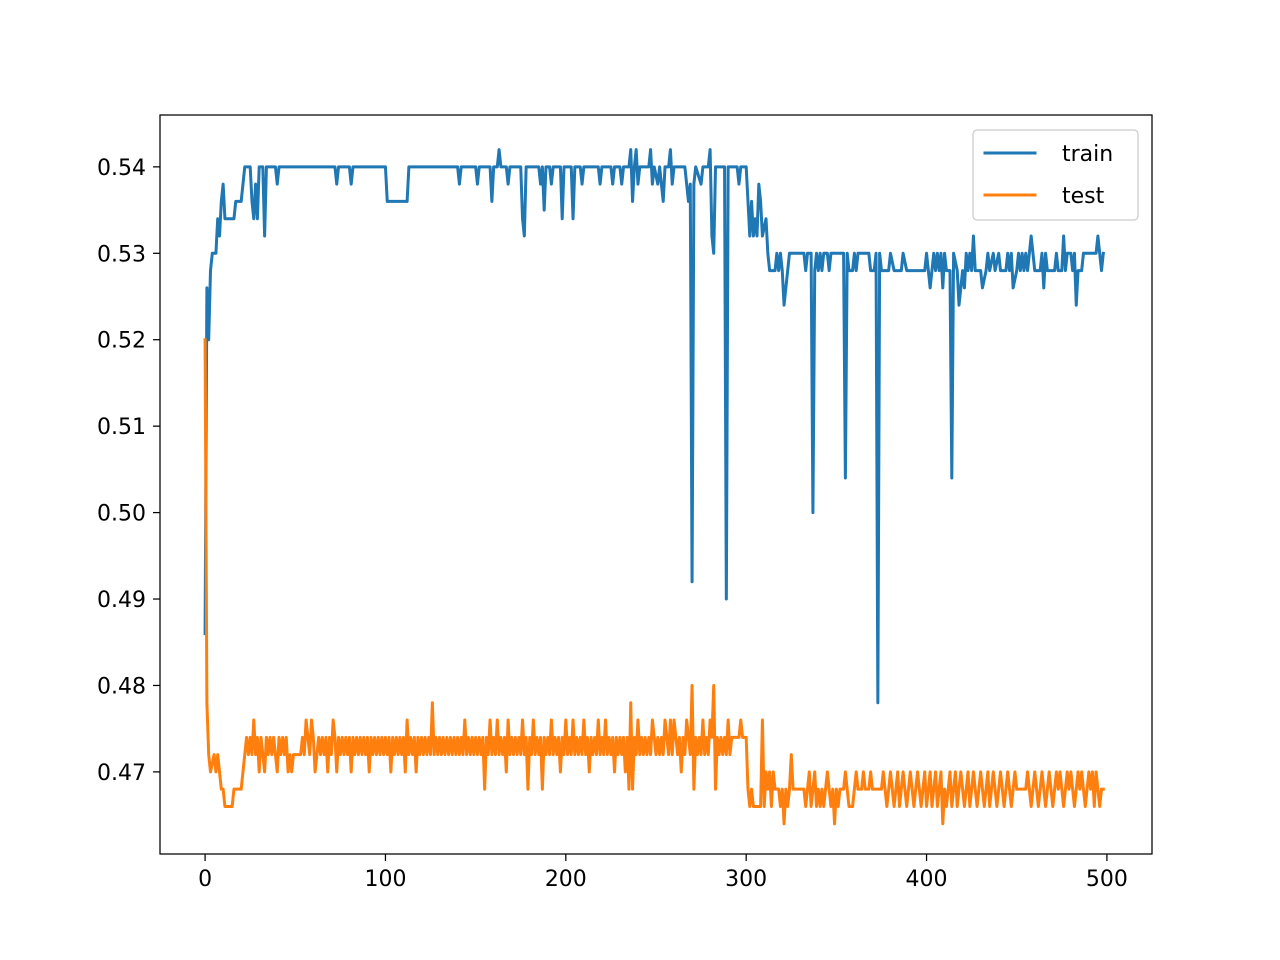 The width and height of the screenshot is (1280, 960). I want to click on y-tick-label: 0.48, so click(121, 686).